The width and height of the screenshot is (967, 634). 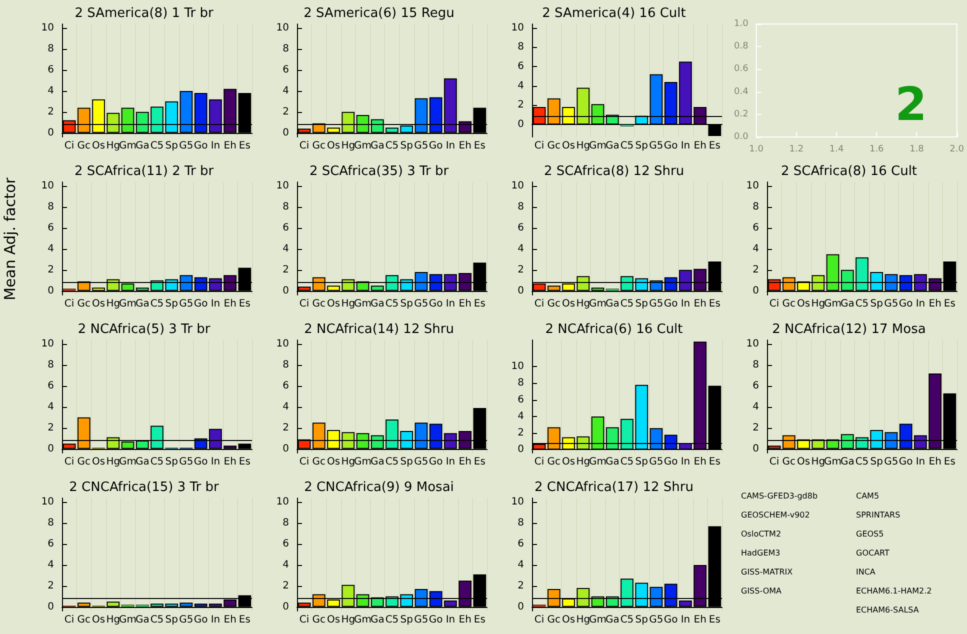 I want to click on chart-title: 2 NCAfrica(14) 12 Shru, so click(x=379, y=329).